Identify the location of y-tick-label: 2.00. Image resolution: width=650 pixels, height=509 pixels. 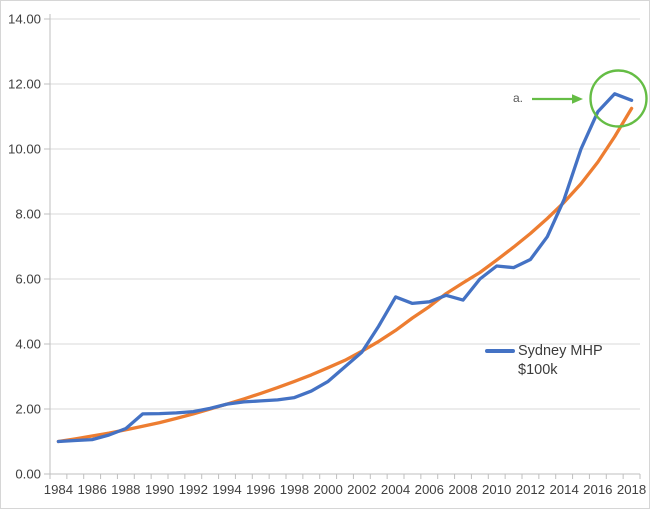
(28, 409).